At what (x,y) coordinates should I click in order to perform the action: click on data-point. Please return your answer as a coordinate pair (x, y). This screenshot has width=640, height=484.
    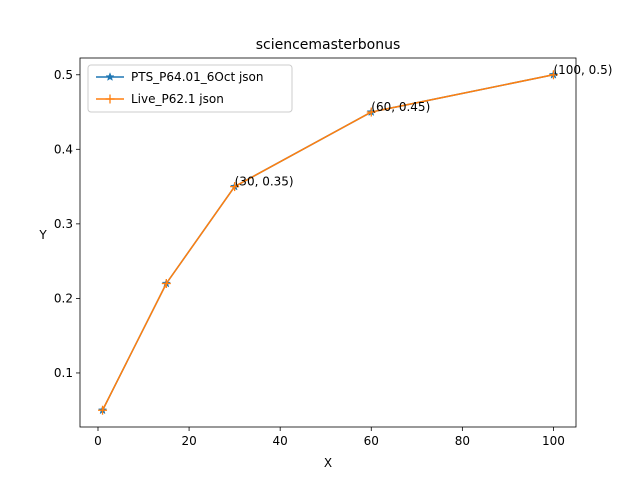
    Looking at the image, I should click on (110, 76).